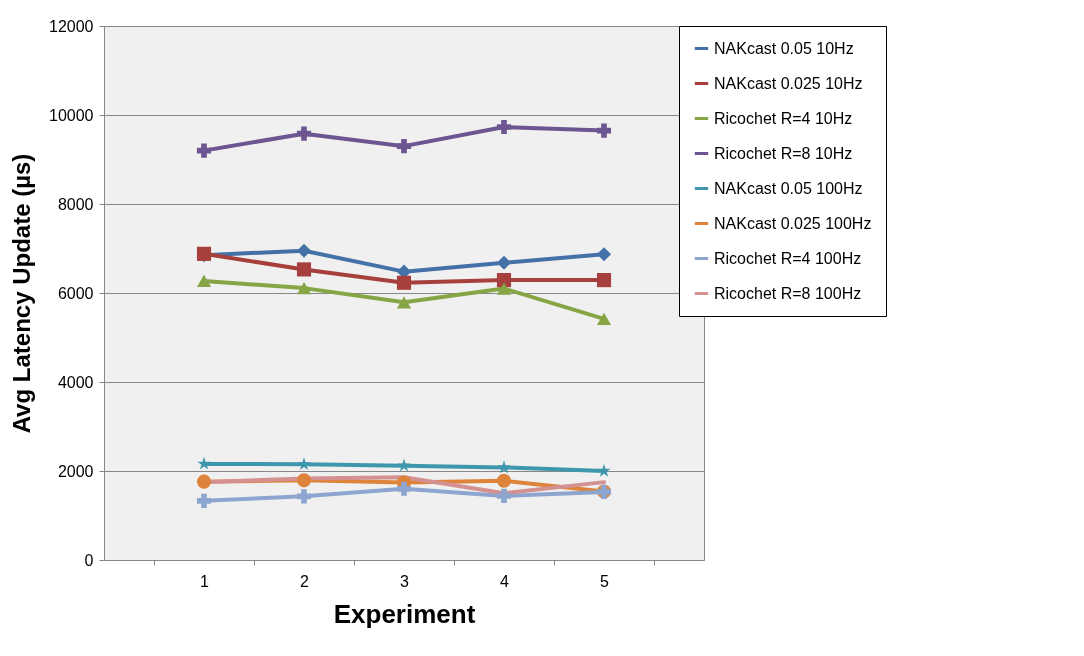 The height and width of the screenshot is (656, 1084). Describe the element at coordinates (71, 26) in the screenshot. I see `y-tick-label: 12000` at that location.